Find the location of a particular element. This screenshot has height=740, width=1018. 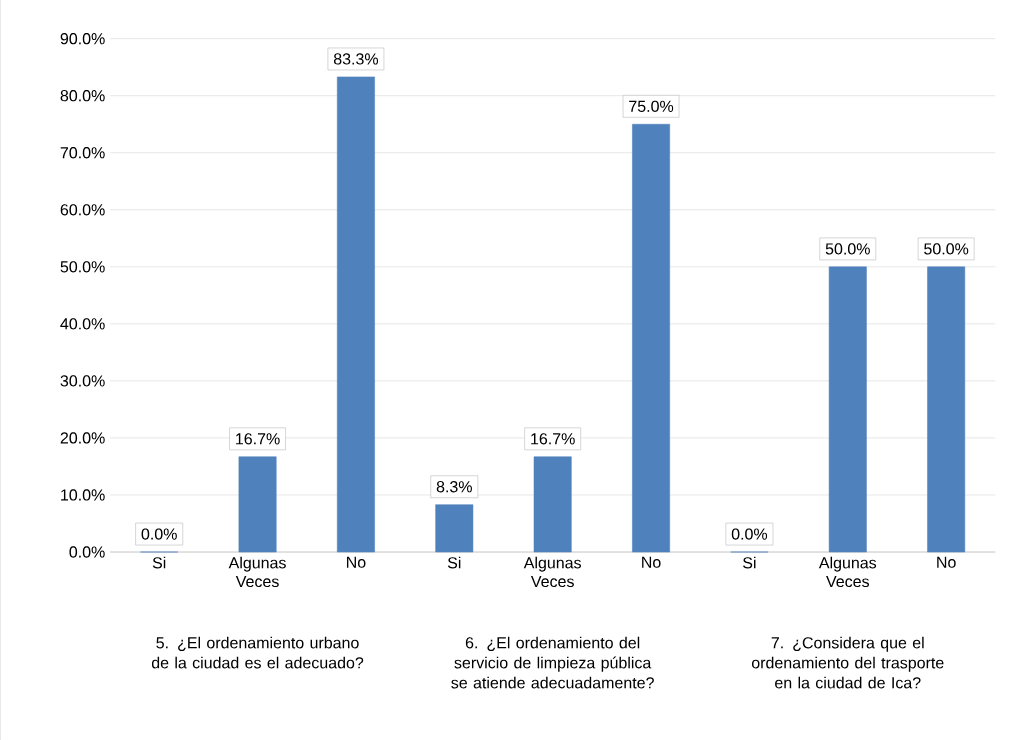

y-tick-label: 0.0% is located at coordinates (87, 552).